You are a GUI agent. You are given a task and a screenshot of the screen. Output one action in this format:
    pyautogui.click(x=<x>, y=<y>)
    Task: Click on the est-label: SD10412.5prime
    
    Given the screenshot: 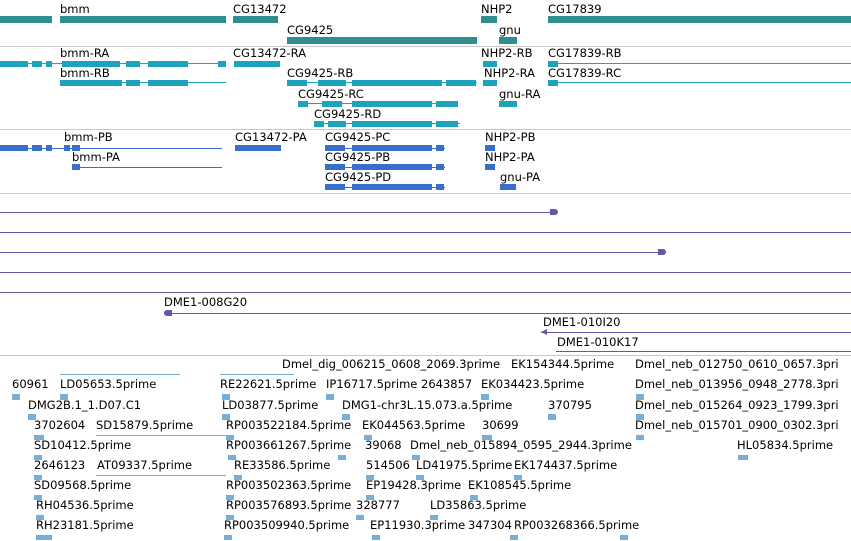 What is the action you would take?
    pyautogui.click(x=83, y=445)
    